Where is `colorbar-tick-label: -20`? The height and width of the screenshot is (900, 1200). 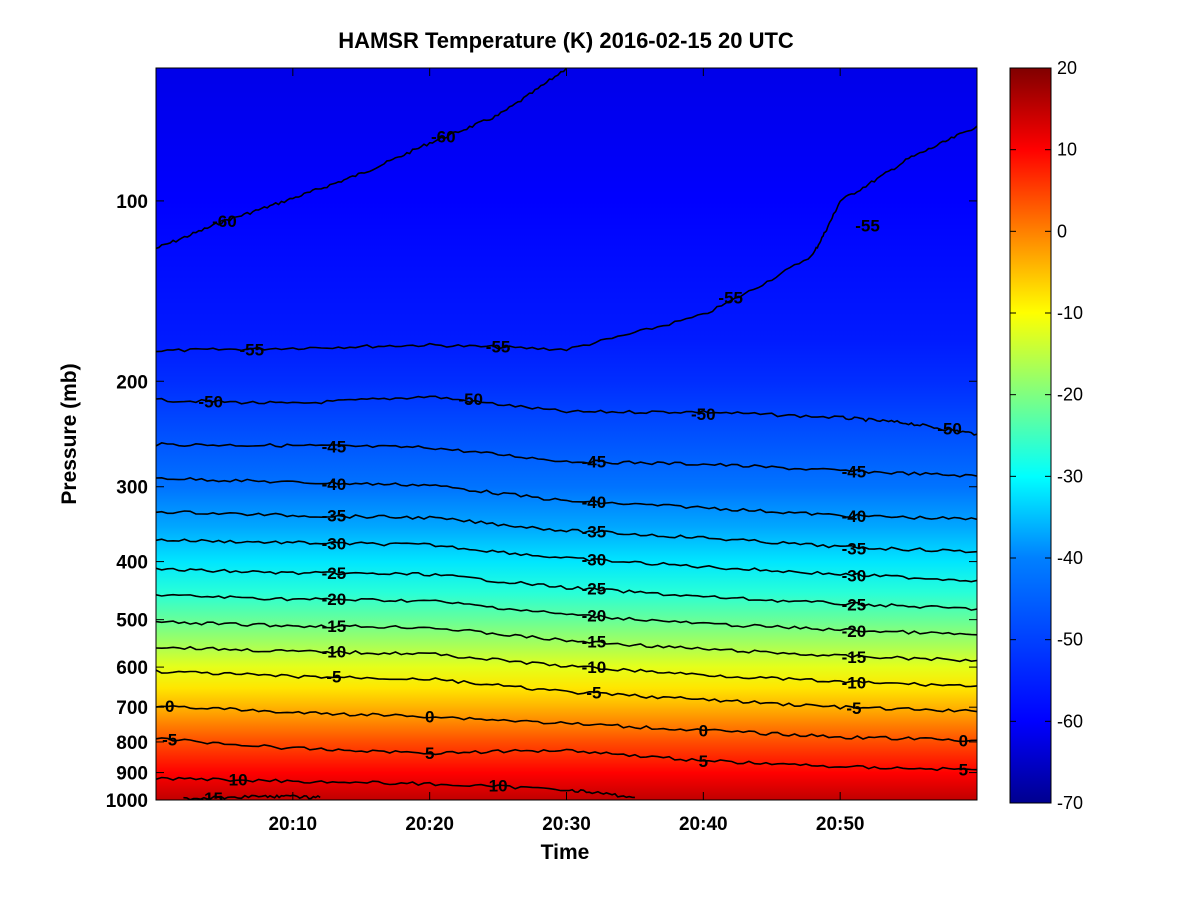
colorbar-tick-label: -20 is located at coordinates (1070, 395).